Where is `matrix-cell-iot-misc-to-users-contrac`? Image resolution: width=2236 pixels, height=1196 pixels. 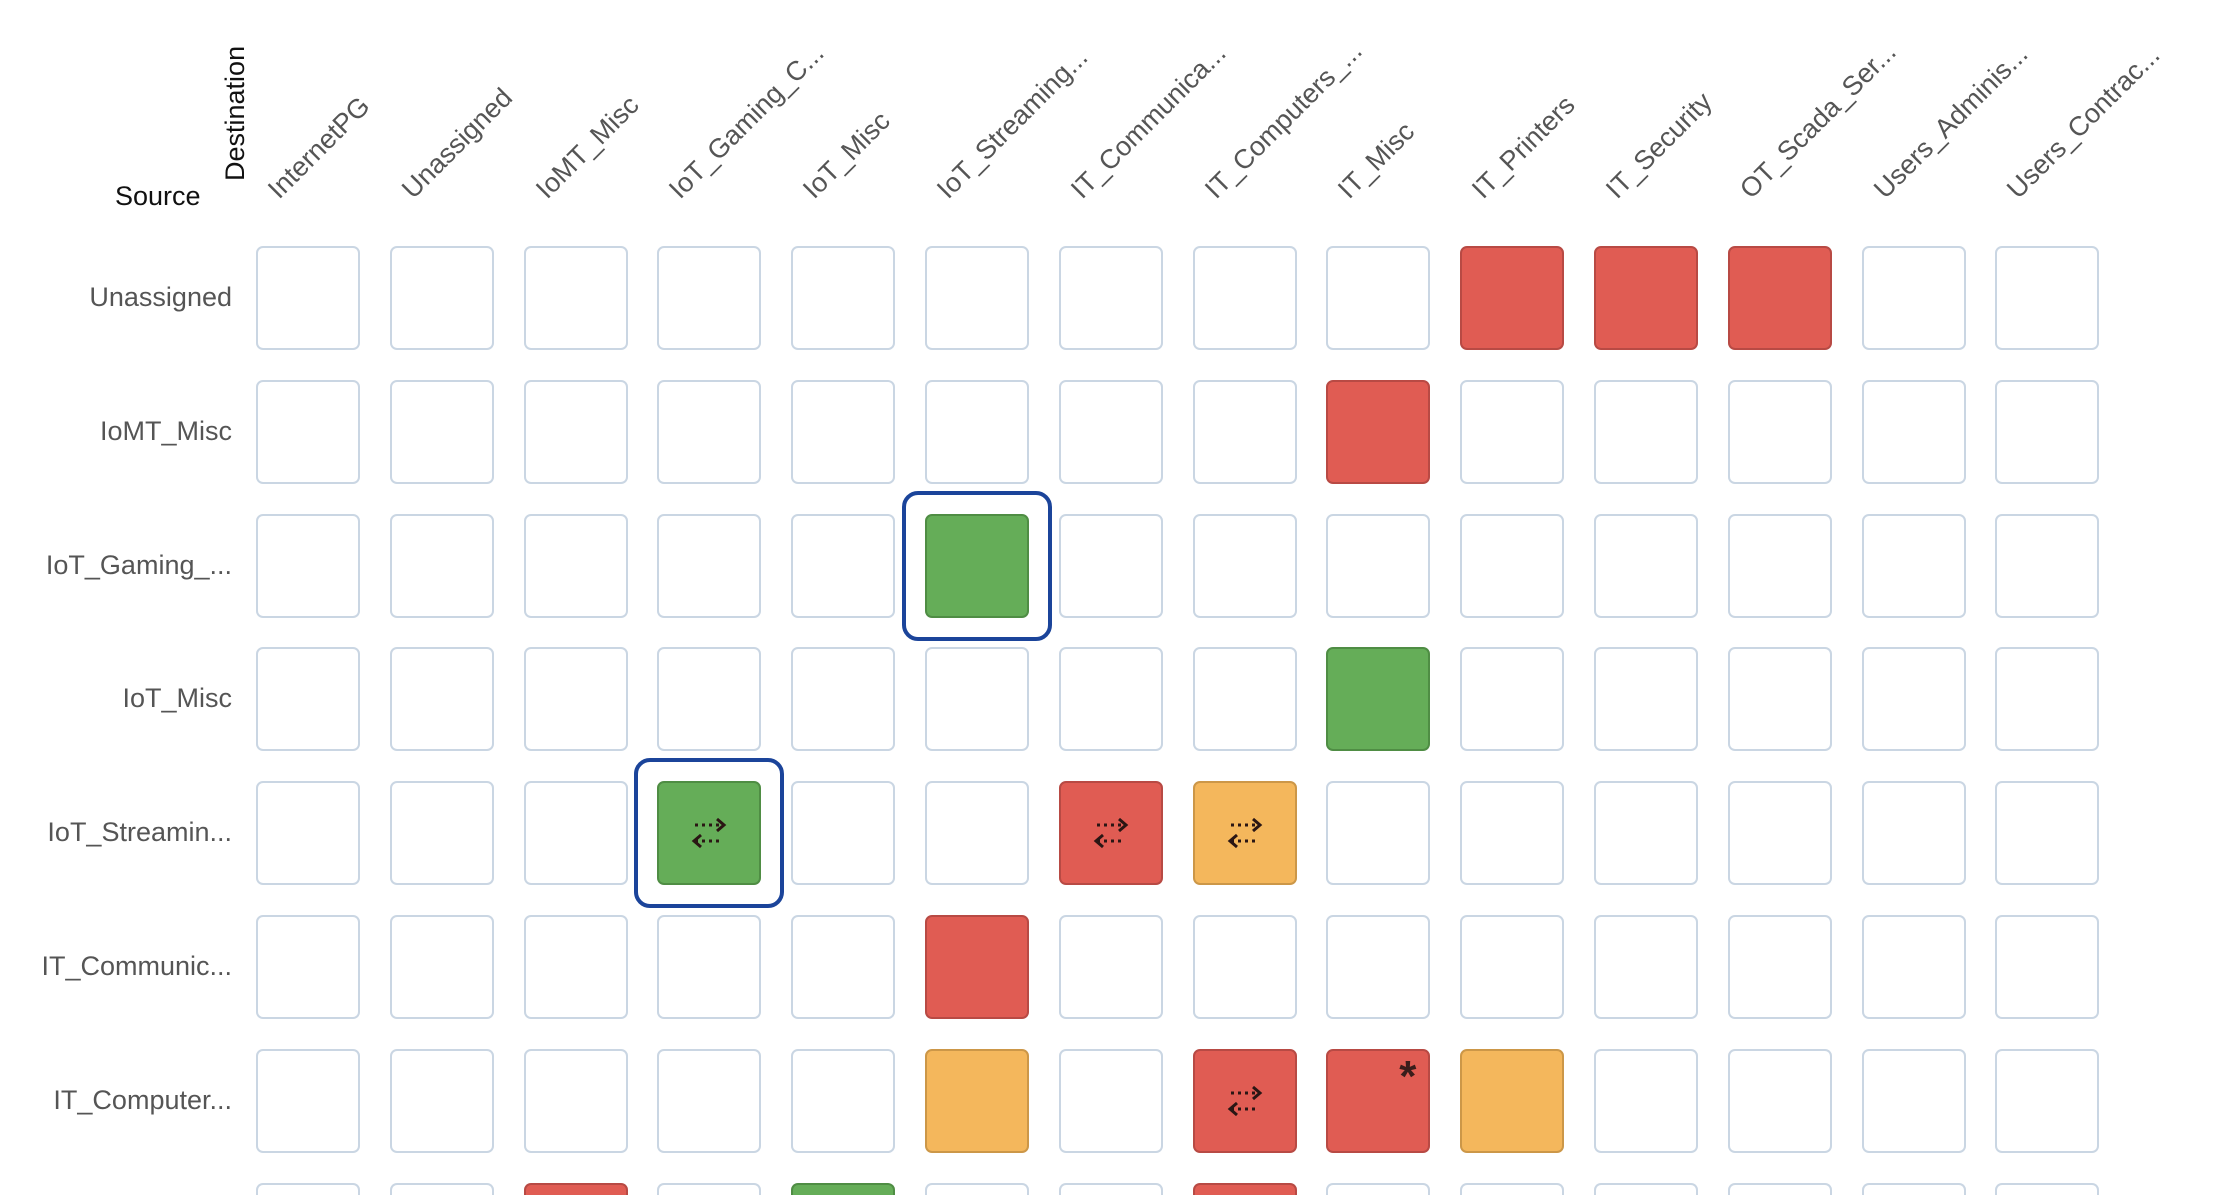 matrix-cell-iot-misc-to-users-contrac is located at coordinates (2047, 699).